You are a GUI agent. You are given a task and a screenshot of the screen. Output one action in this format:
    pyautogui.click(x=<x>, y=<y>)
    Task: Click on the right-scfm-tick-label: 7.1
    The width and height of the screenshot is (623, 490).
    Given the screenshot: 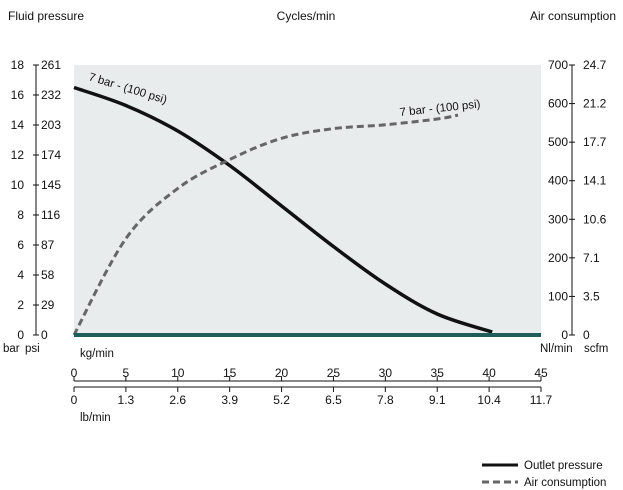 What is the action you would take?
    pyautogui.click(x=591, y=258)
    